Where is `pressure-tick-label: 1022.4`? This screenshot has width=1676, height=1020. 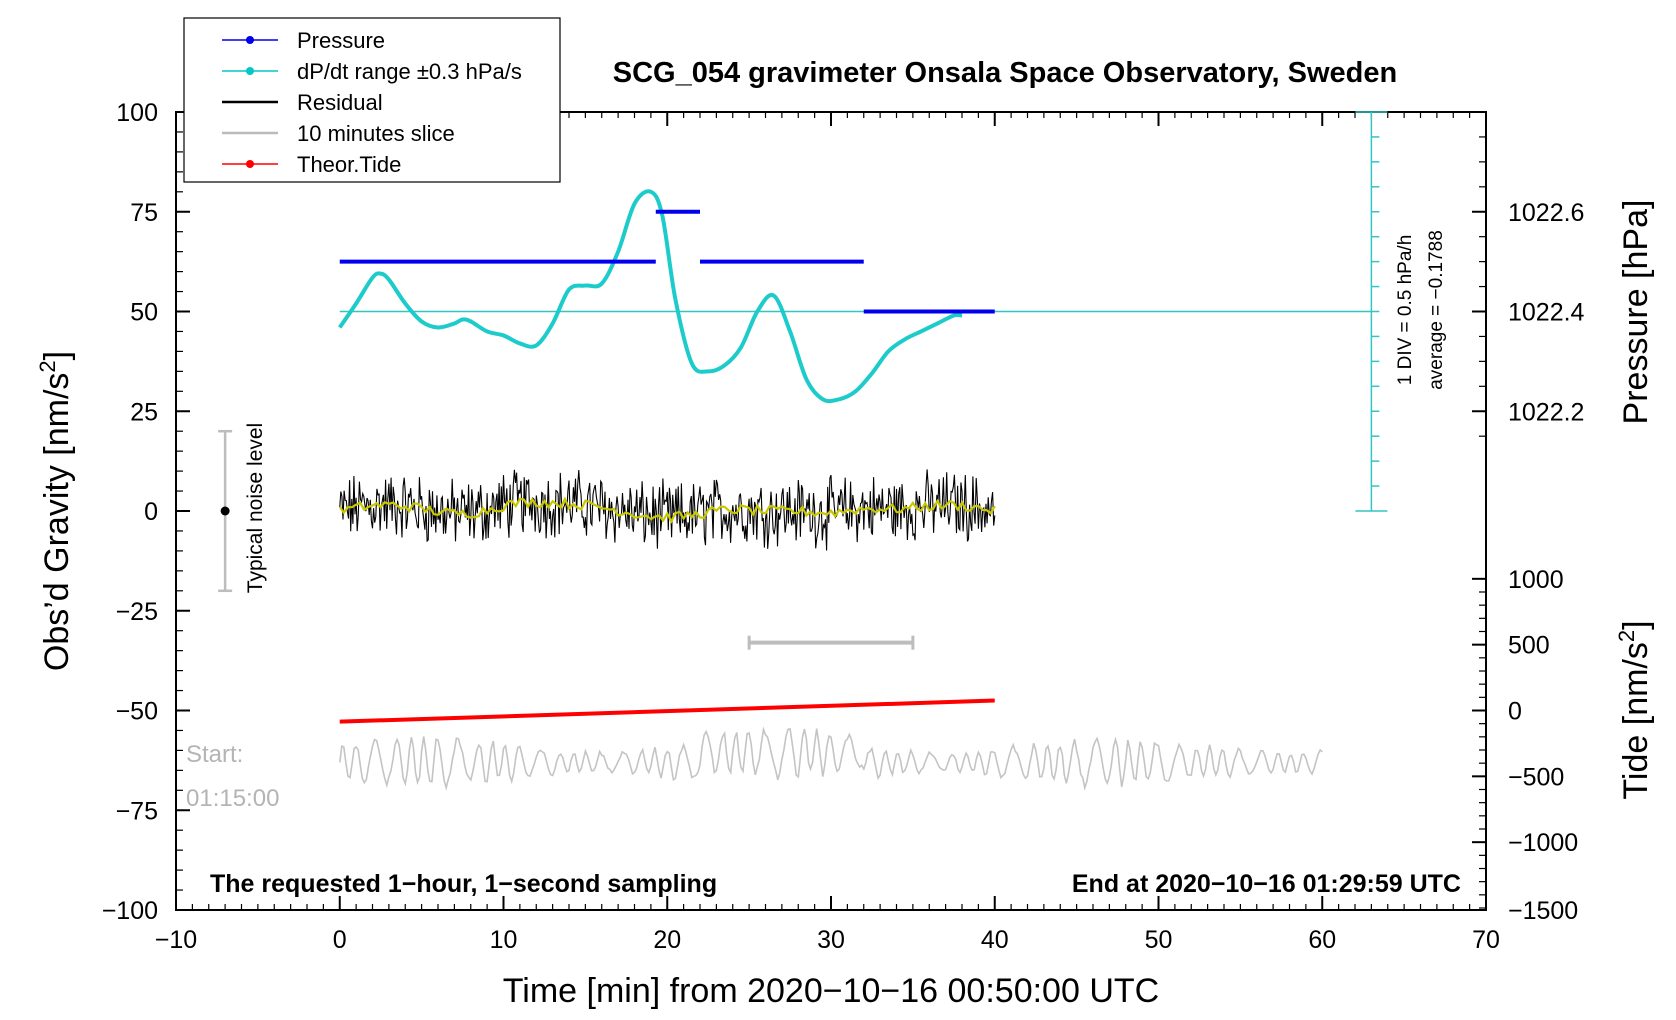
pressure-tick-label: 1022.4 is located at coordinates (1546, 313).